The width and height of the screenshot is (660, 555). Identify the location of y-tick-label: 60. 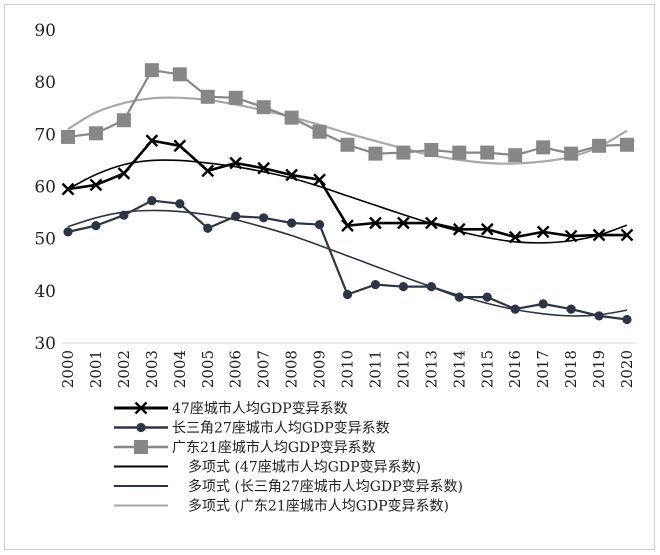
(45, 188).